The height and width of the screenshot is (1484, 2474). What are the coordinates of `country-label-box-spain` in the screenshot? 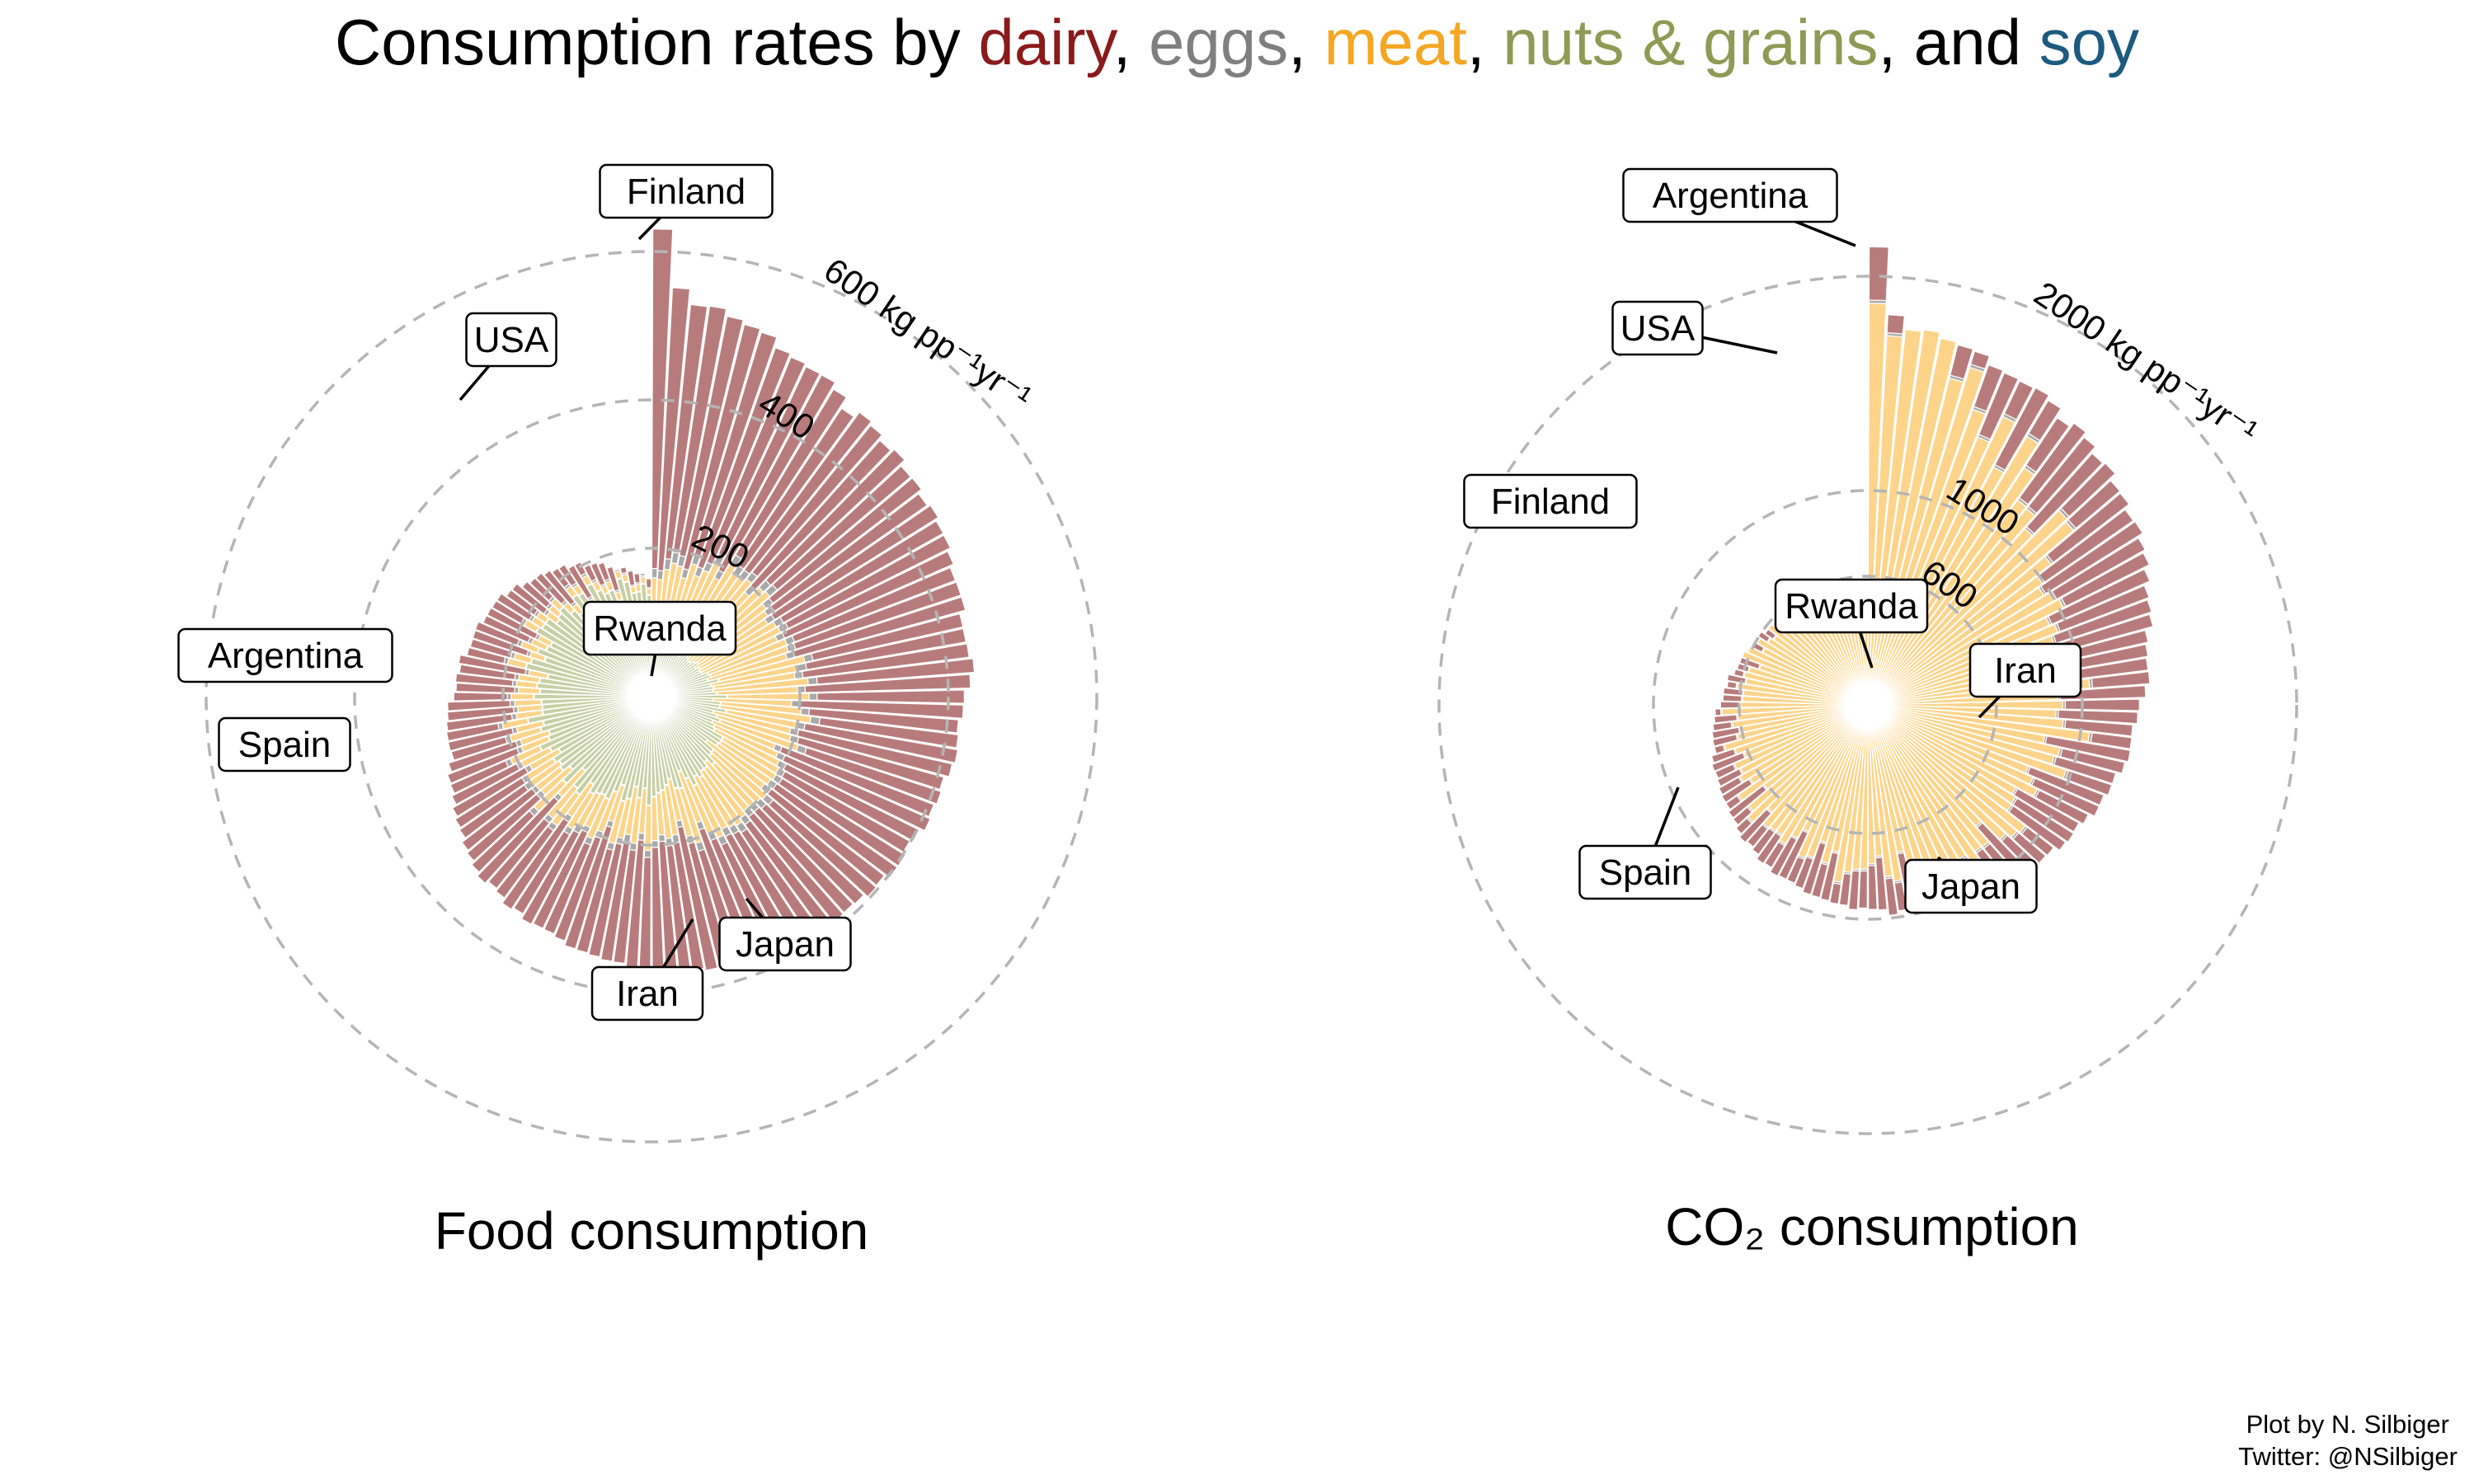 It's located at (284, 744).